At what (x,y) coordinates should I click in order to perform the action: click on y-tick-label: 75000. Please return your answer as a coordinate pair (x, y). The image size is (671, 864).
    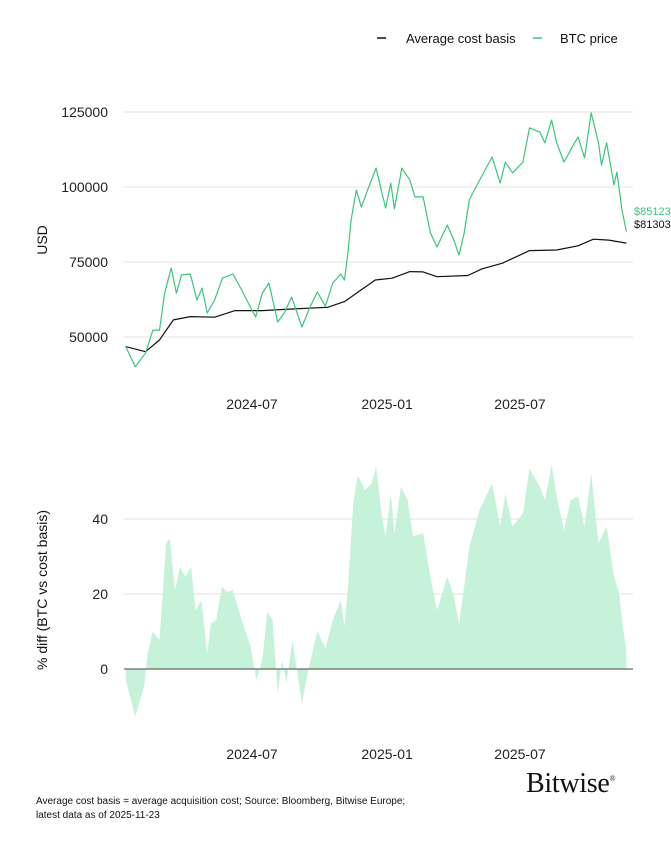
    Looking at the image, I should click on (88, 262).